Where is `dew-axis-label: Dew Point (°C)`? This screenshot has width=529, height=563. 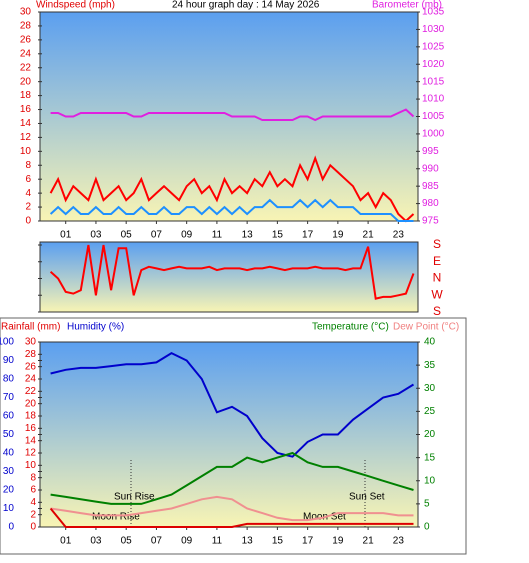
dew-axis-label: Dew Point (°C) is located at coordinates (426, 327).